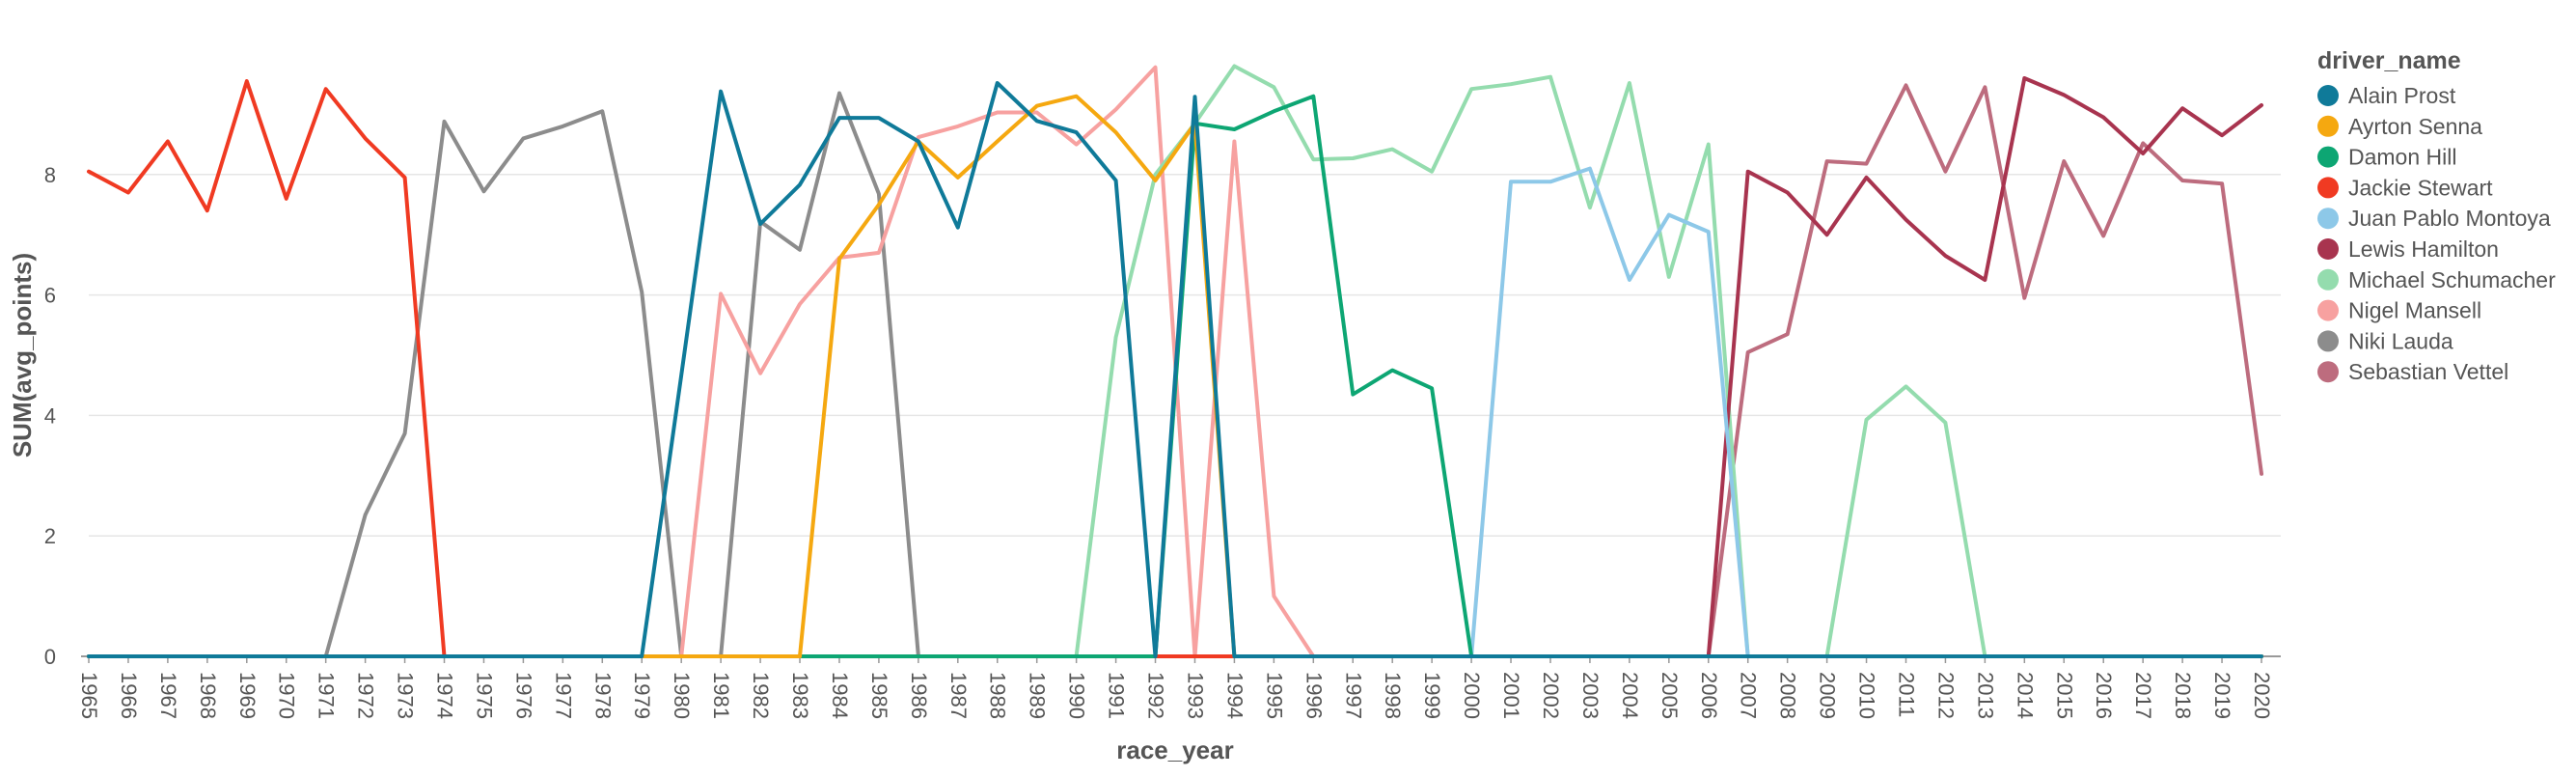 The image size is (2576, 777). I want to click on legend-label: Juan Pablo Montoya, so click(2450, 218).